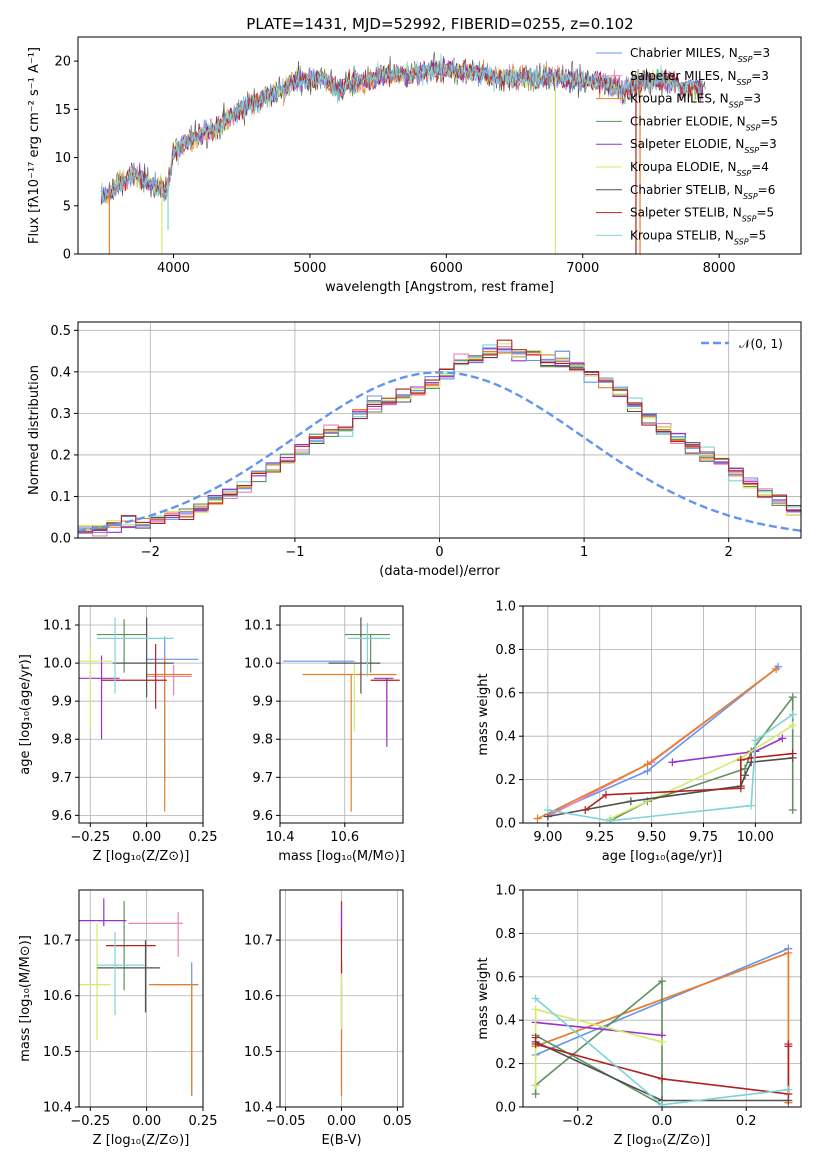  I want to click on x-axis-label: wavelength [Angstrom, rest frame], so click(439, 287).